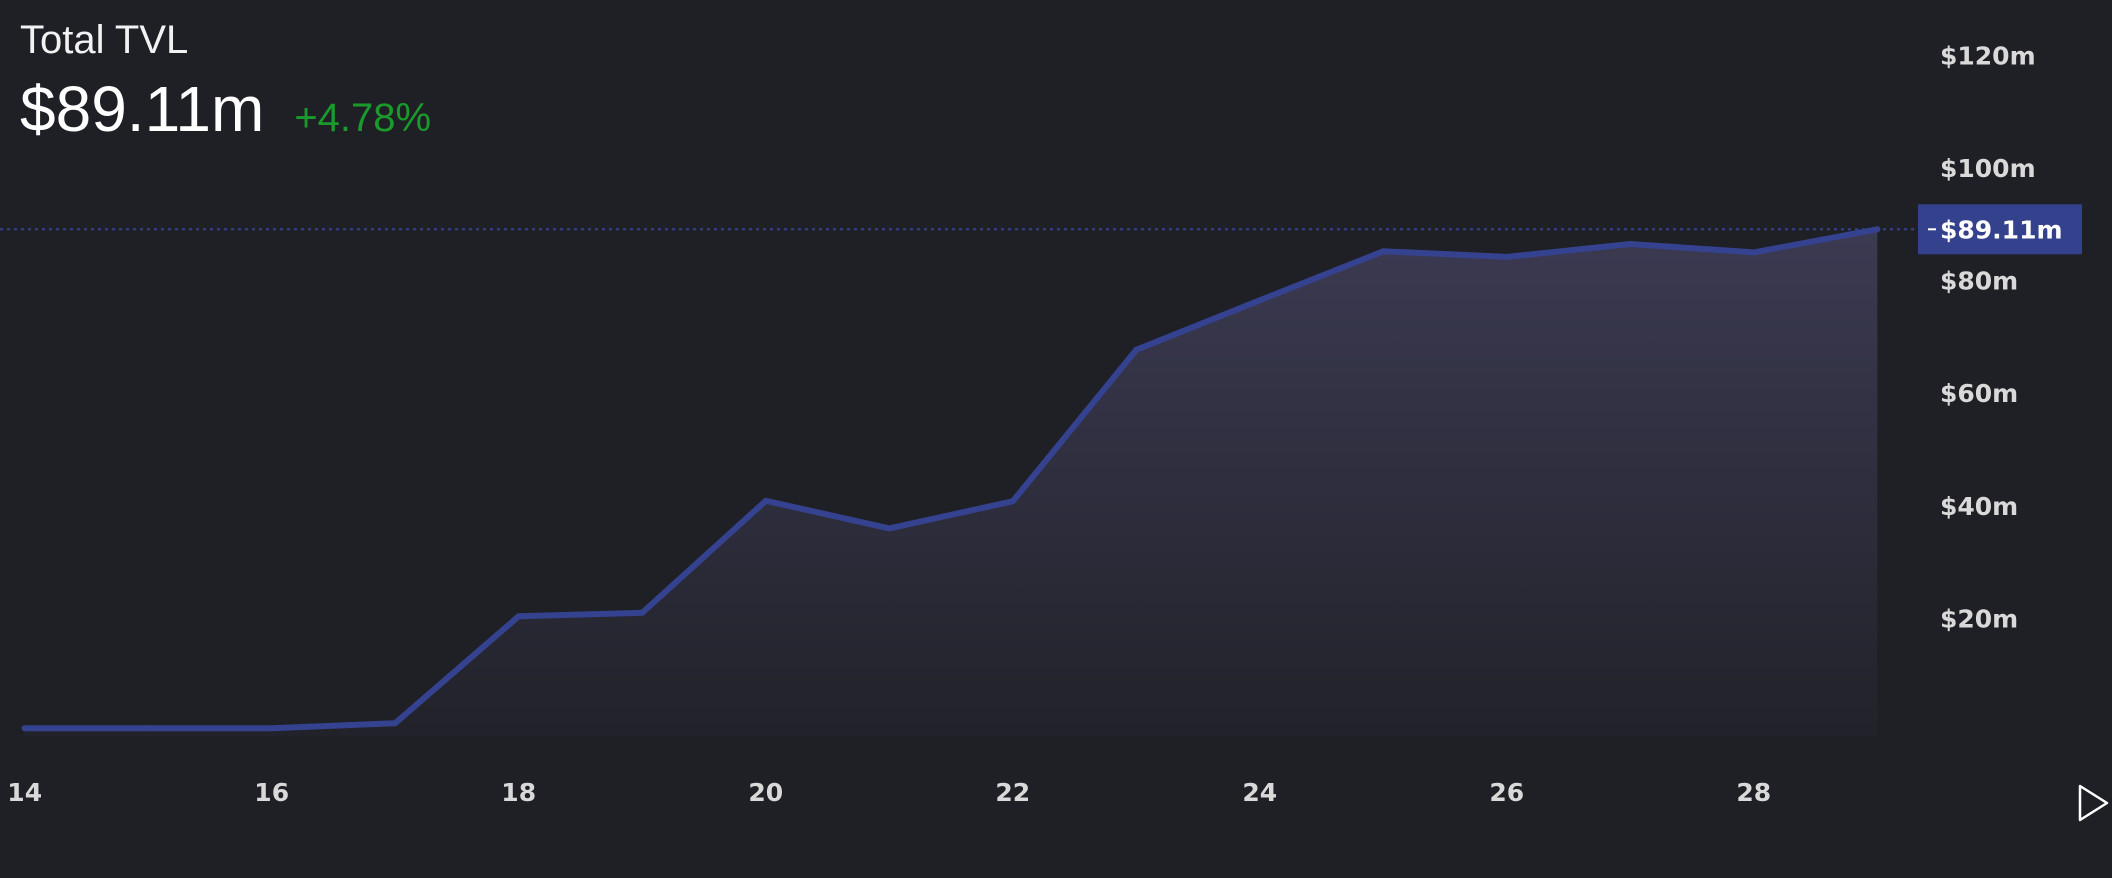  I want to click on last-value-badge, so click(2000, 229).